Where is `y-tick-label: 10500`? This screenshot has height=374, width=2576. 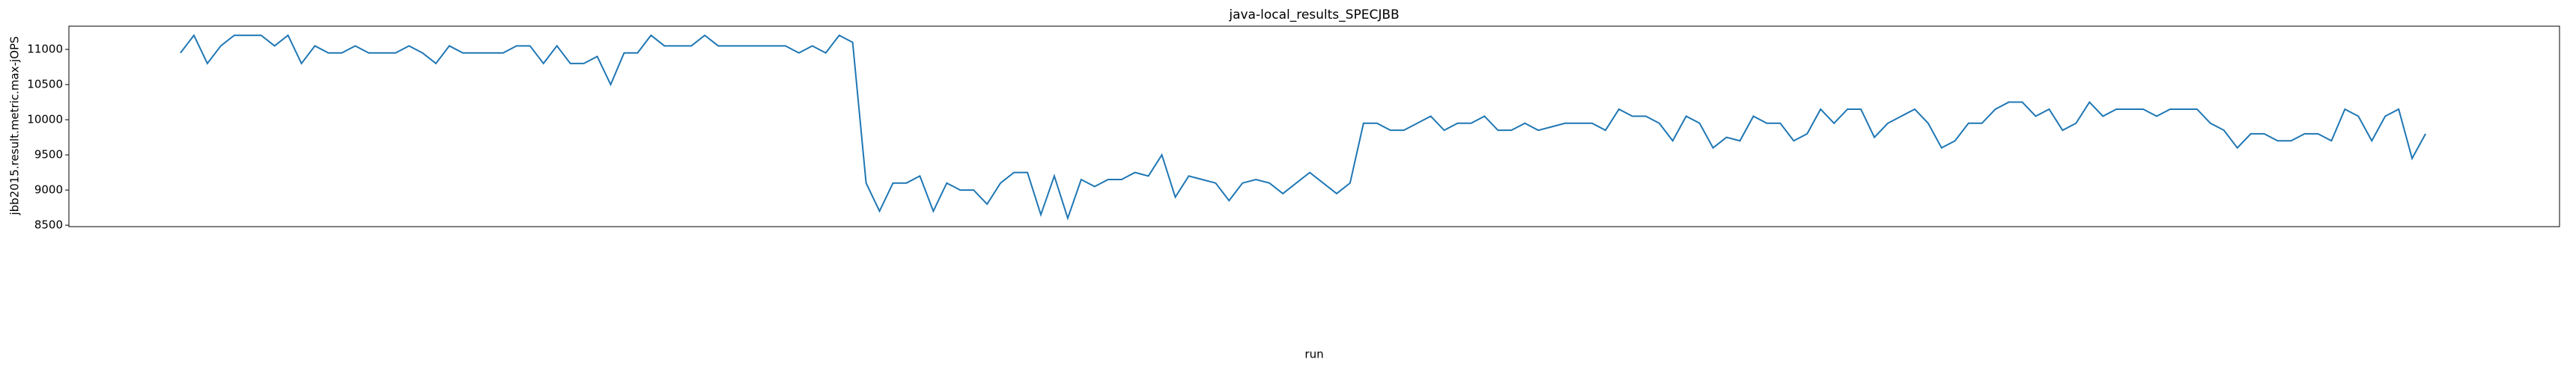 y-tick-label: 10500 is located at coordinates (45, 84).